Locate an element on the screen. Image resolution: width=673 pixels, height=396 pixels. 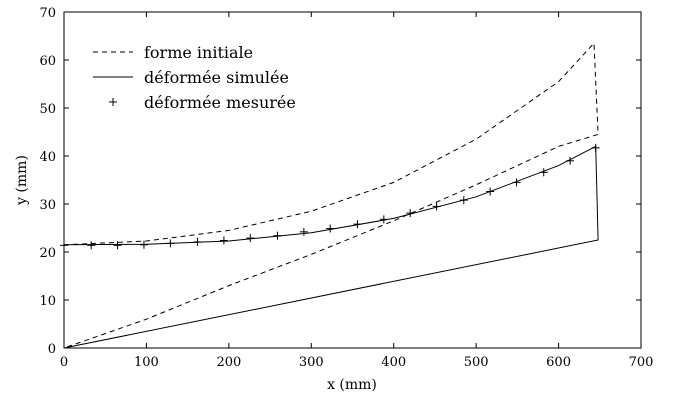
x-tick-label: 500 is located at coordinates (476, 362).